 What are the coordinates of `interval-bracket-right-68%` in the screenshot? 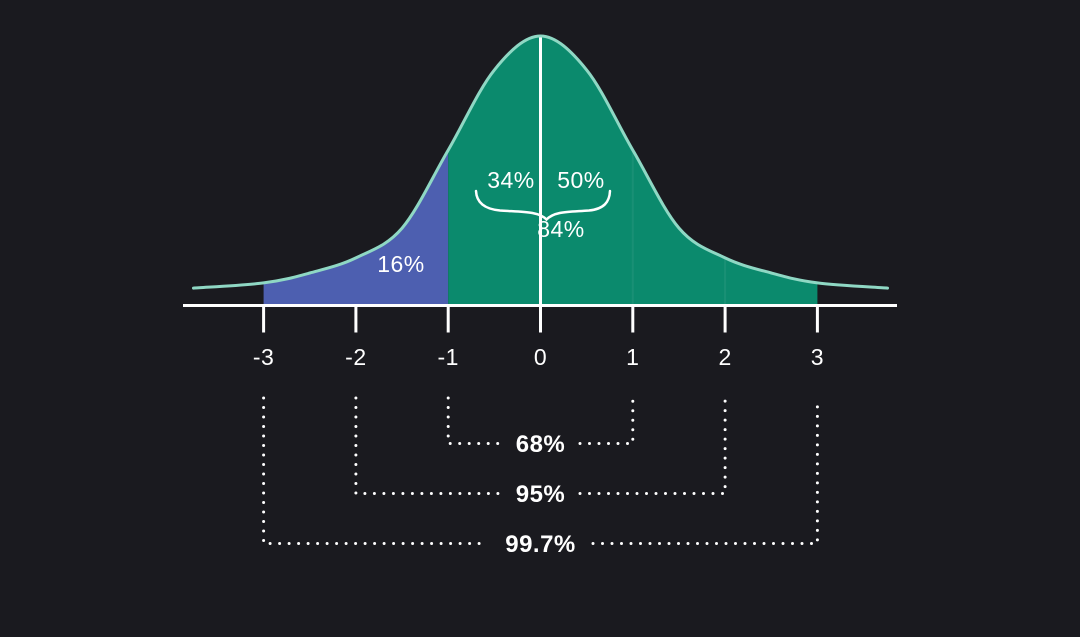 It's located at (606, 420).